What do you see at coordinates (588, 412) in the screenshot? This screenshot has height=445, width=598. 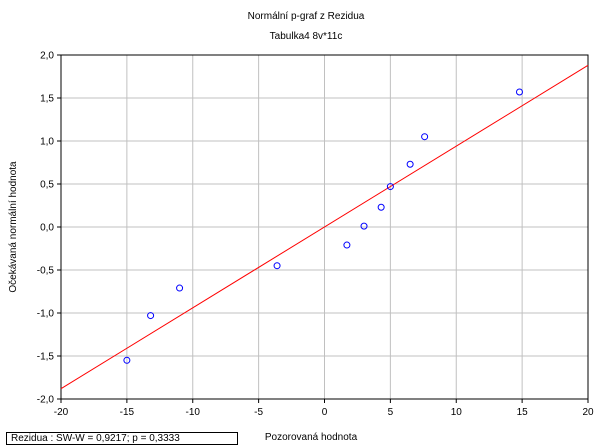 I see `x-tick-label: 20` at bounding box center [588, 412].